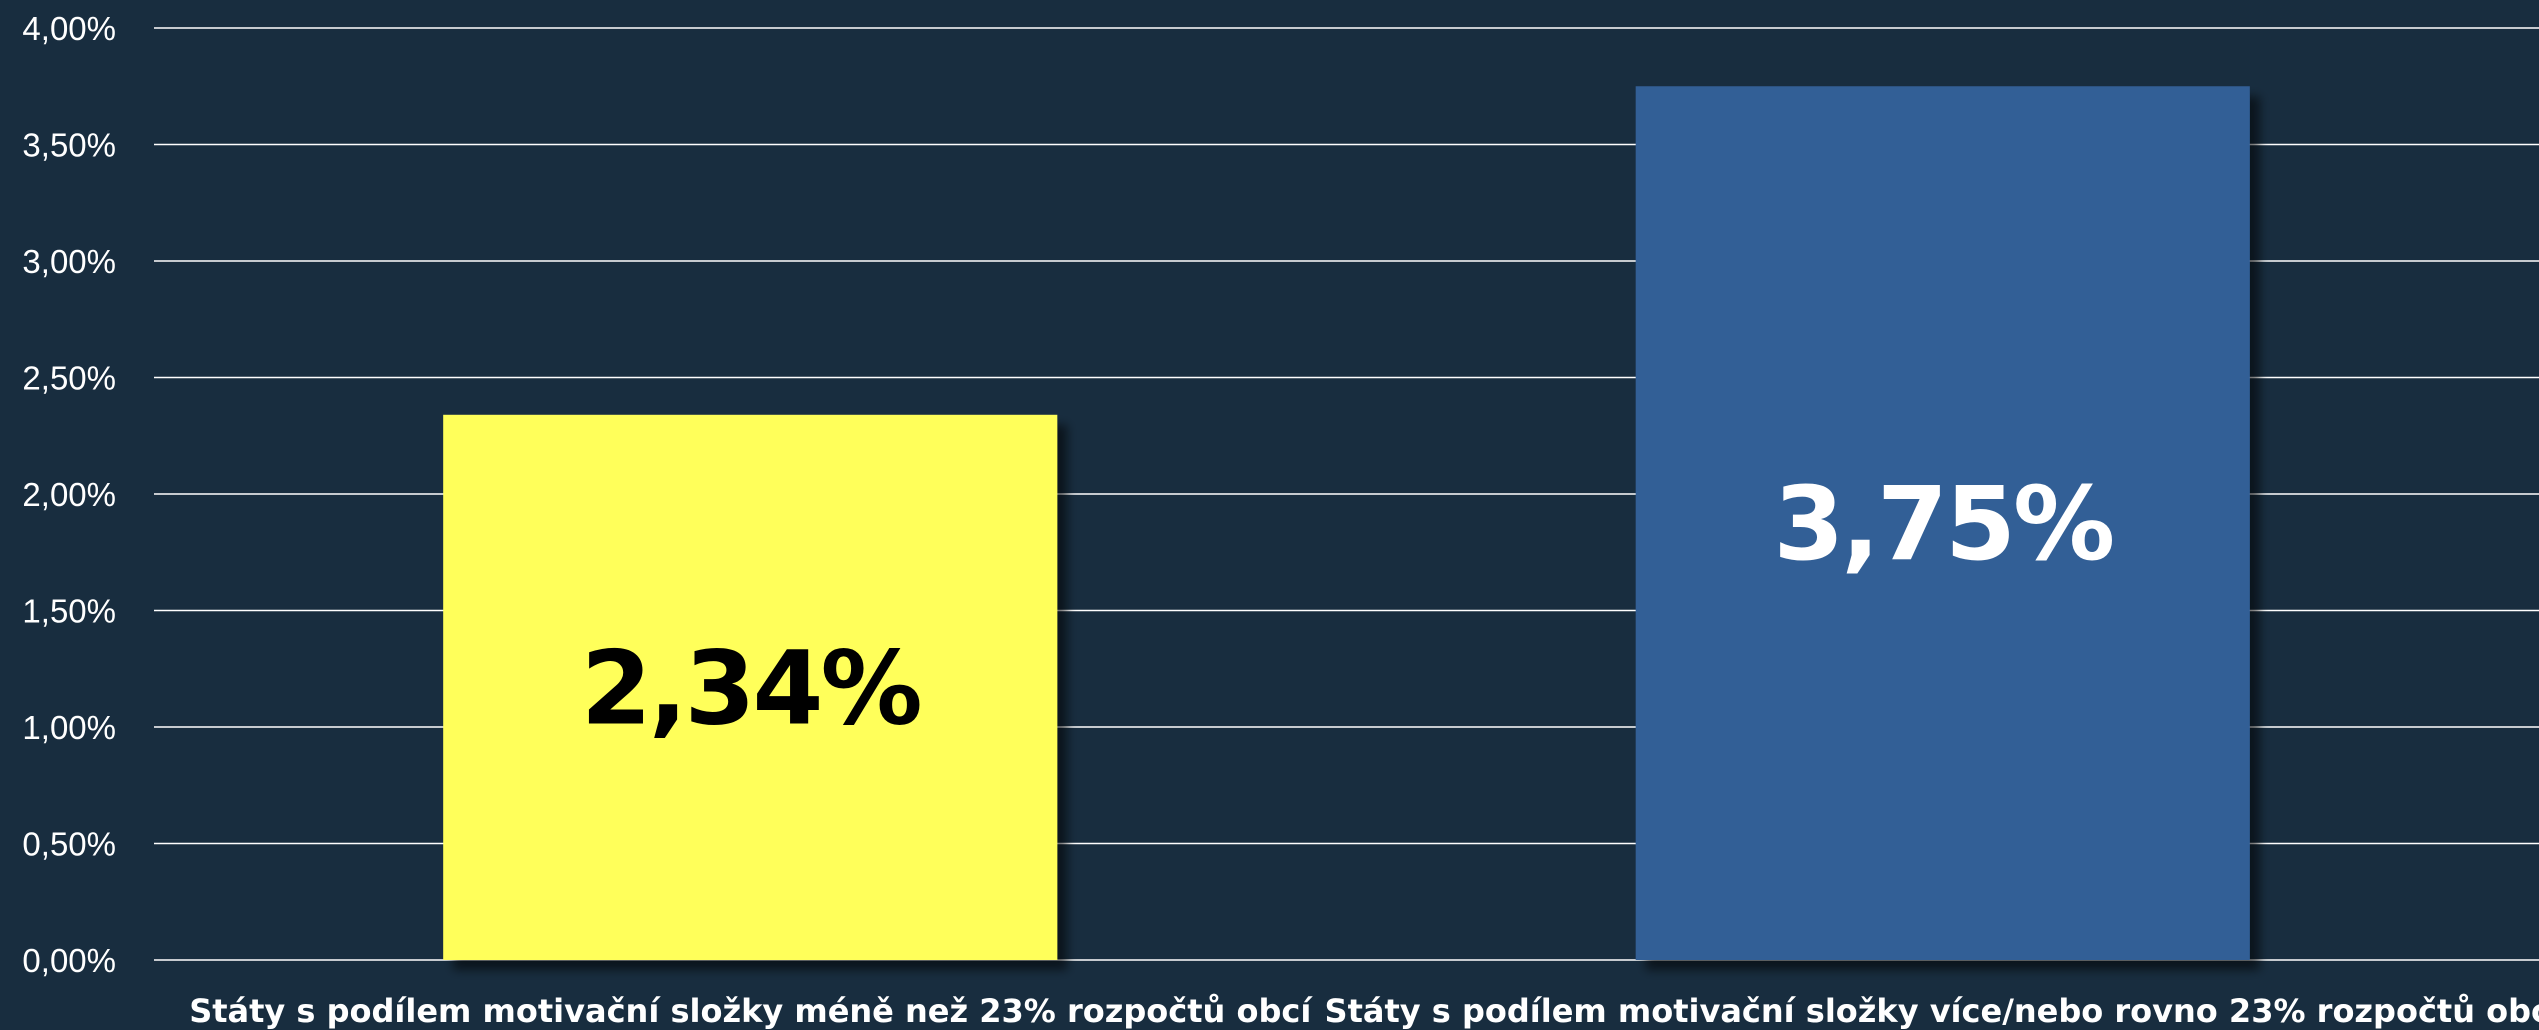 Image resolution: width=2539 pixels, height=1030 pixels. What do you see at coordinates (69, 378) in the screenshot?
I see `y-tick-label: 2,50%` at bounding box center [69, 378].